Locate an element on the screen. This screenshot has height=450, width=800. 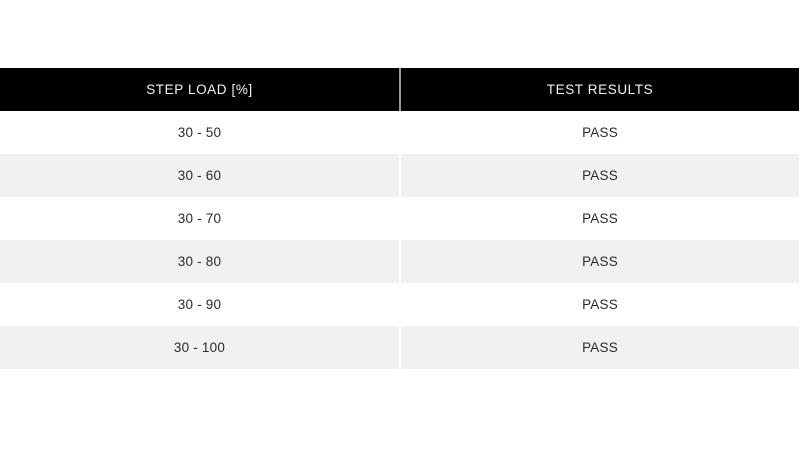
cell-step-load: 30 - 60 is located at coordinates (200, 175).